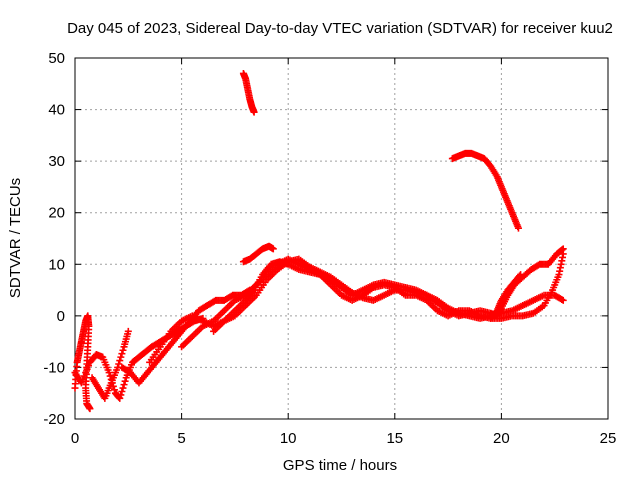  Describe the element at coordinates (75, 438) in the screenshot. I see `x-tick-label: 0` at that location.